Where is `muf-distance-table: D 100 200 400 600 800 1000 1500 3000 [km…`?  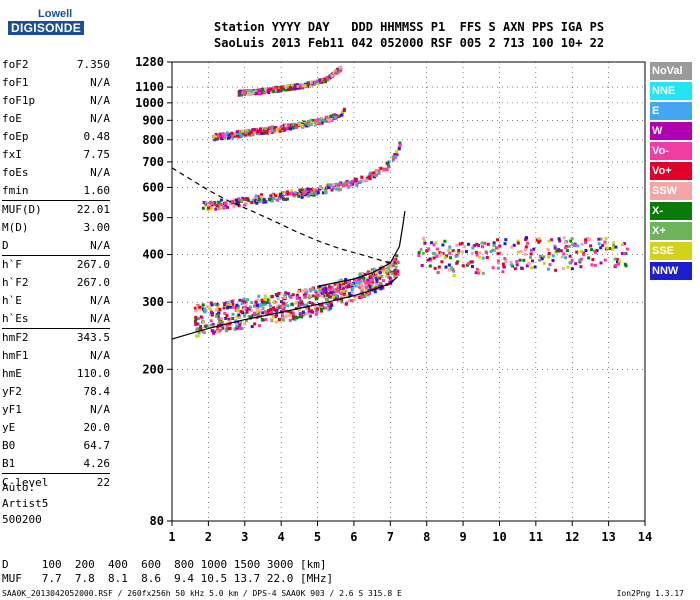
muf-distance-table: D 100 200 400 600 800 1000 1500 3000 [km… is located at coordinates (167, 572).